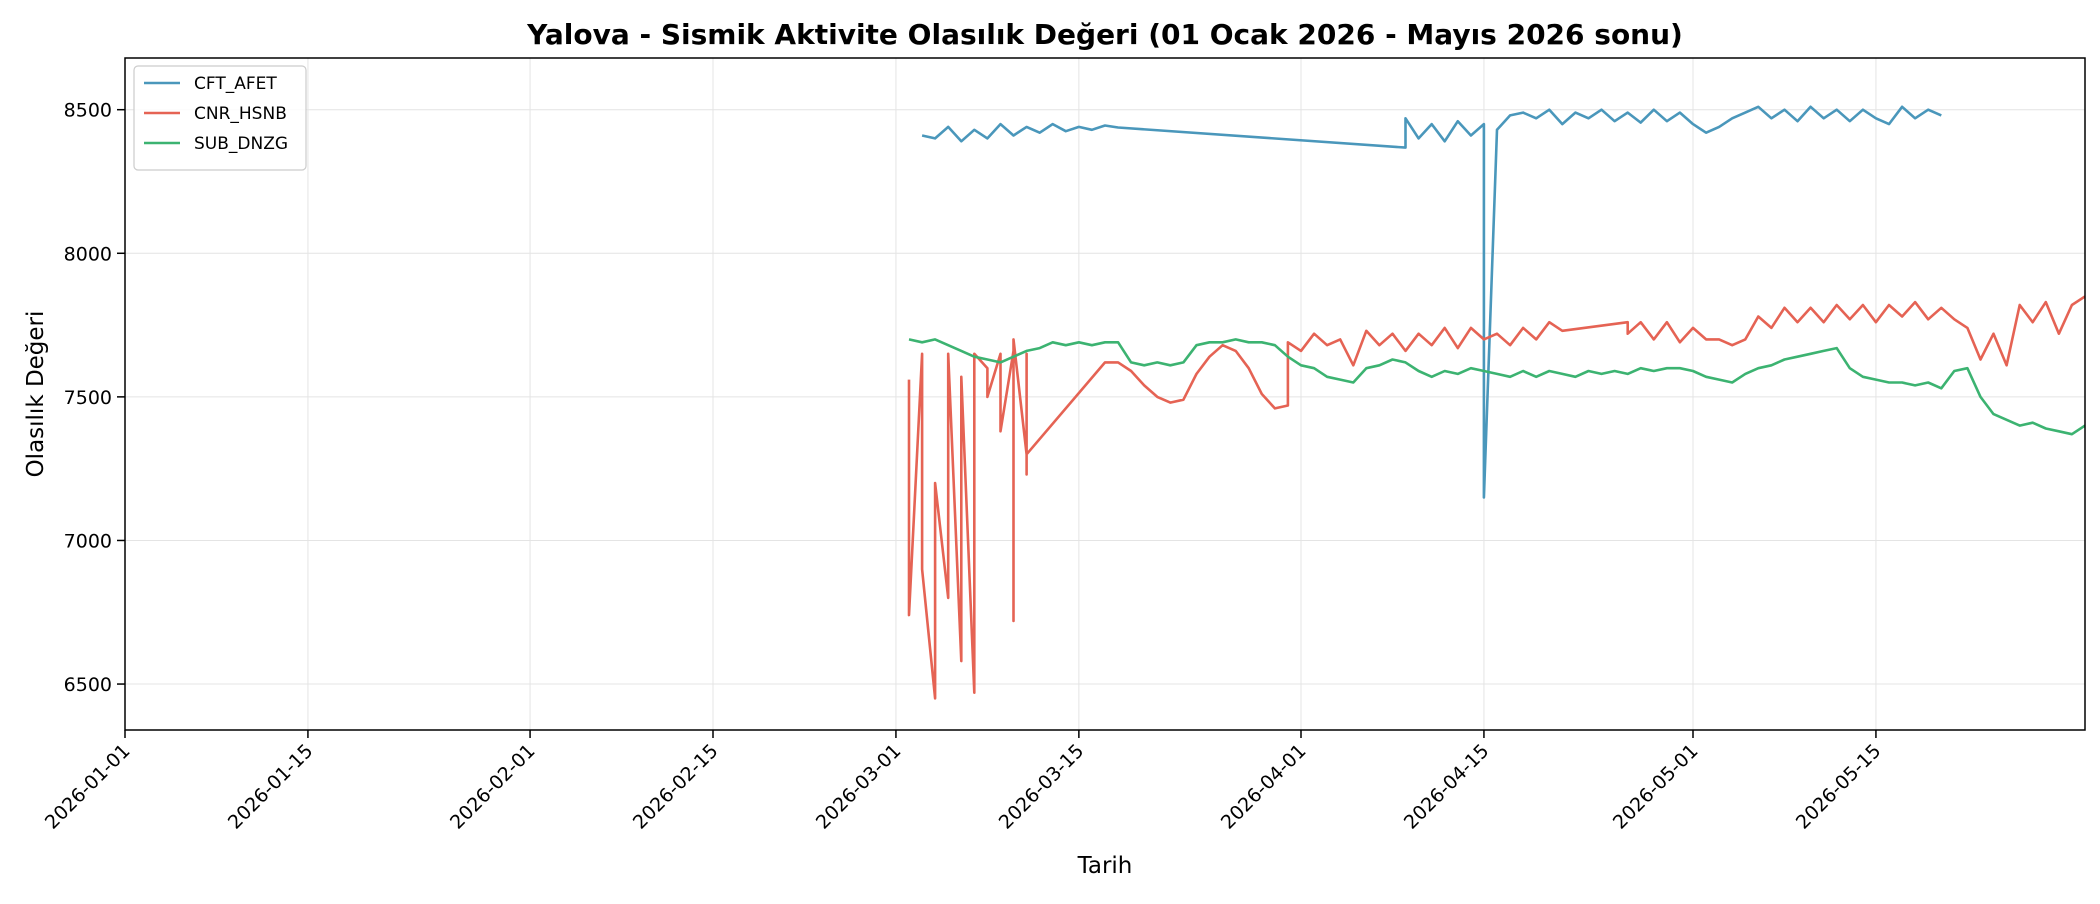  Describe the element at coordinates (1264, 787) in the screenshot. I see `x-tick-label: 2026-04-01` at that location.